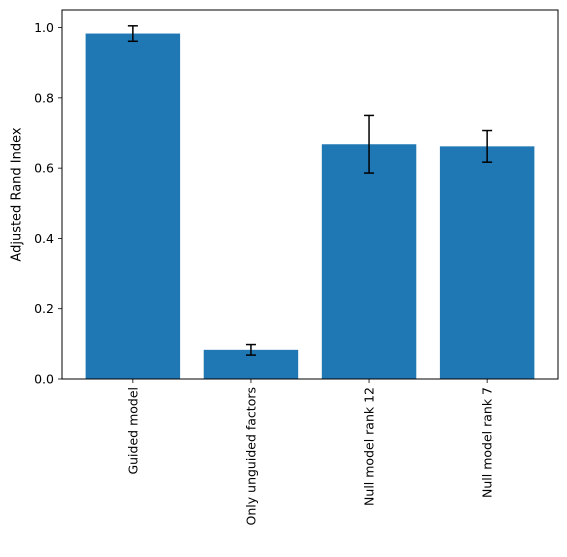 The width and height of the screenshot is (567, 557). What do you see at coordinates (44, 97) in the screenshot?
I see `y-tick-label-4: 0.8` at bounding box center [44, 97].